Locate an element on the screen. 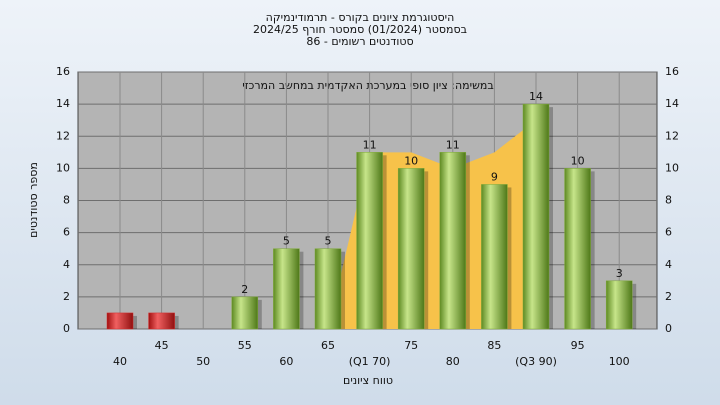 The width and height of the screenshot is (720, 405). data-label: 3 is located at coordinates (619, 273).